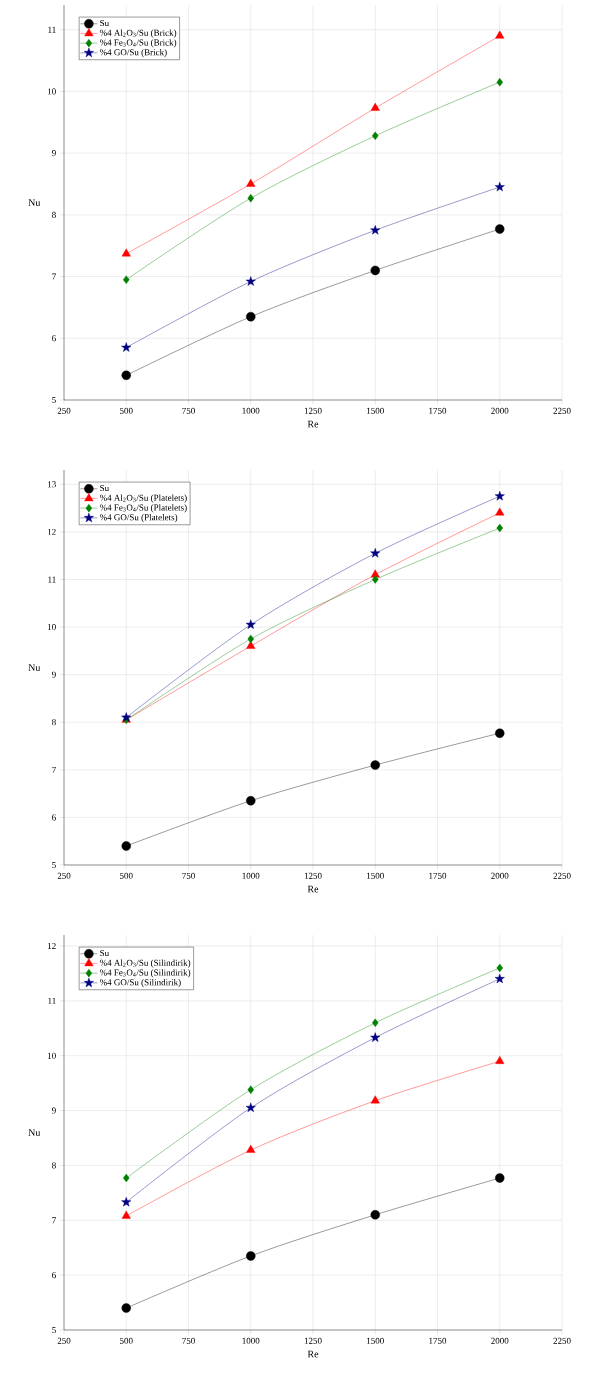  I want to click on legend-label: %4 Fe$_{3}$O$_{4}$/Su (Platelets), so click(143, 508).